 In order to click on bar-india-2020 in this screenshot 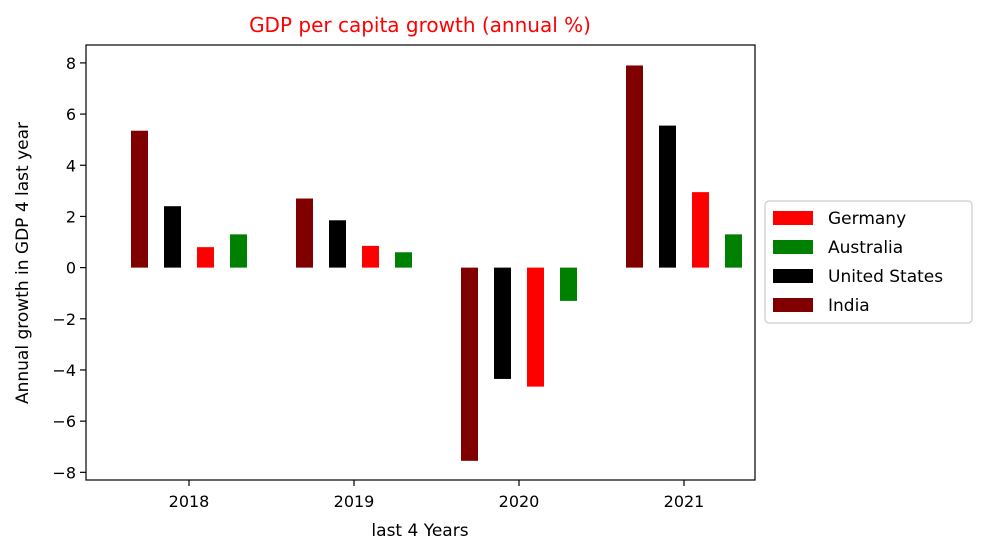, I will do `click(469, 364)`.